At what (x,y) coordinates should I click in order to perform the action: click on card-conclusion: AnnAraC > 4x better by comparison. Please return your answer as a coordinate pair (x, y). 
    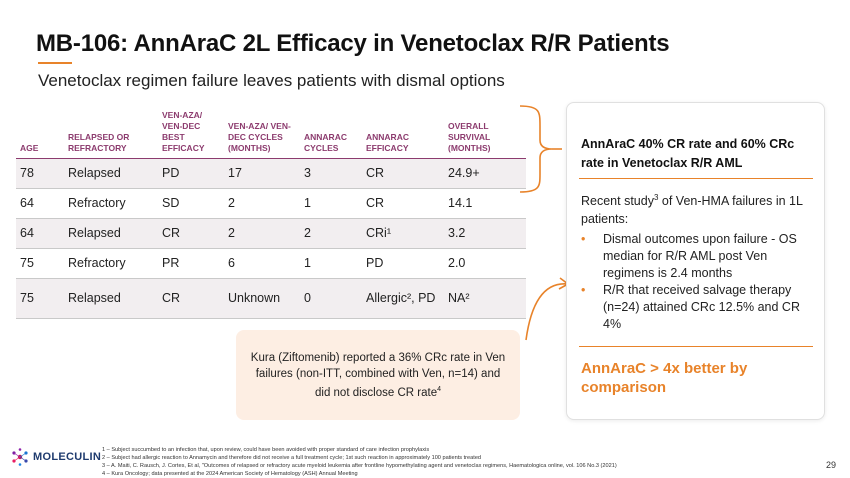
    Looking at the image, I should click on (664, 378).